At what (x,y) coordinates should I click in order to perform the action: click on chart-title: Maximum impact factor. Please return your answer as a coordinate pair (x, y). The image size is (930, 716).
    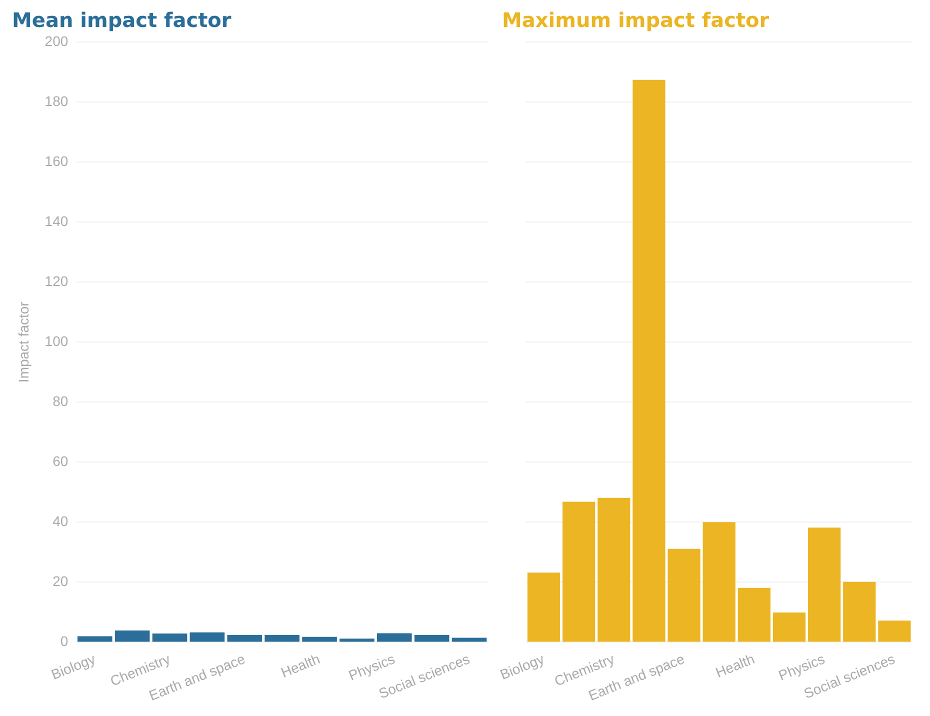
    Looking at the image, I should click on (636, 20).